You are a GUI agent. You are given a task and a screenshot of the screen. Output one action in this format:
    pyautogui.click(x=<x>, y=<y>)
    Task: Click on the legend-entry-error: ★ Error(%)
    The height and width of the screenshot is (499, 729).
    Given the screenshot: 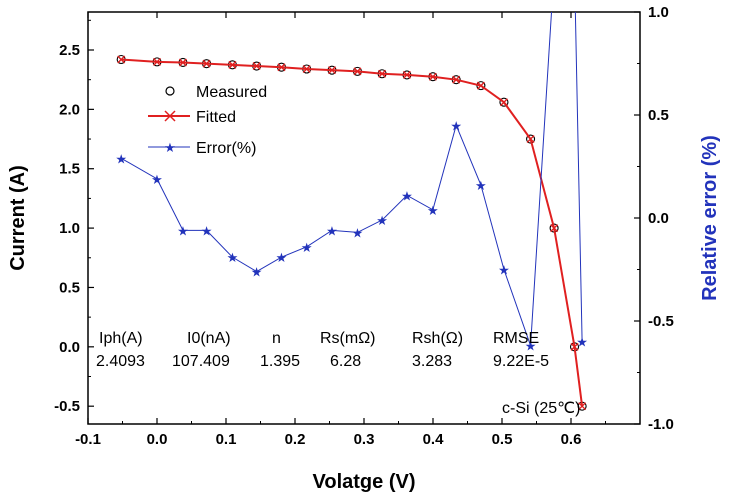 What is the action you would take?
    pyautogui.click(x=202, y=148)
    